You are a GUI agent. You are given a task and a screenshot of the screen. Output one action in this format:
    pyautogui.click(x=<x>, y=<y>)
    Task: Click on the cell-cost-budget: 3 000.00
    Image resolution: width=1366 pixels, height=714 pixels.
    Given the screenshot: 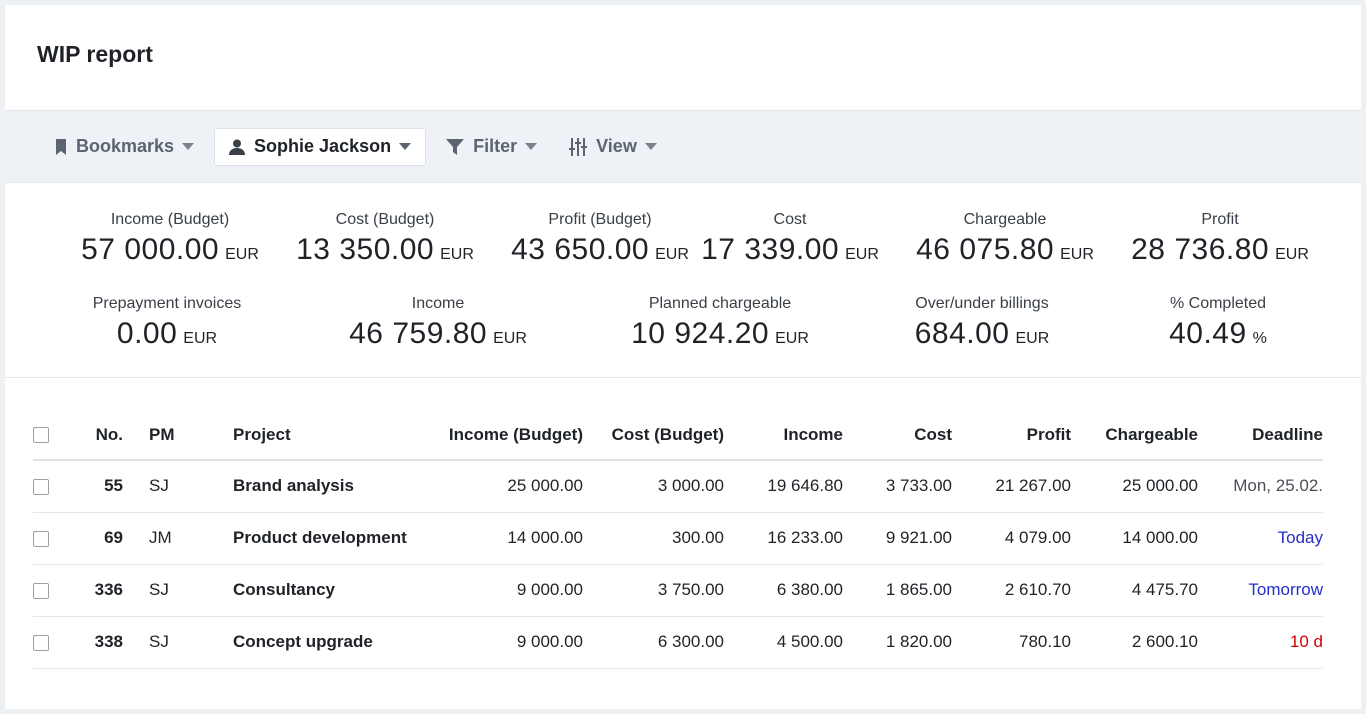 What is the action you would take?
    pyautogui.click(x=653, y=486)
    